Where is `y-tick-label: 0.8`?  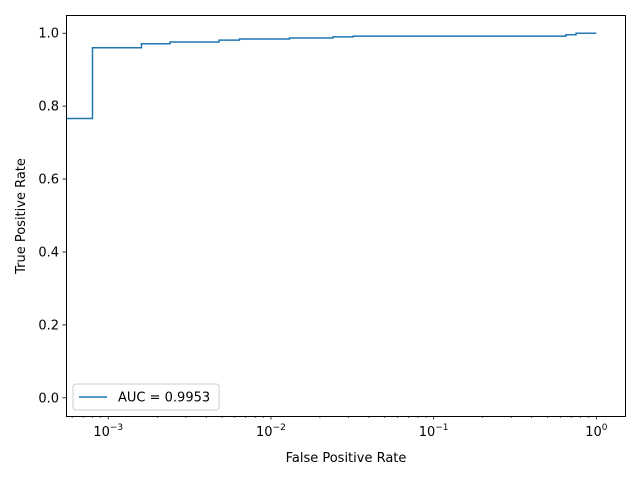
y-tick-label: 0.8 is located at coordinates (48, 107).